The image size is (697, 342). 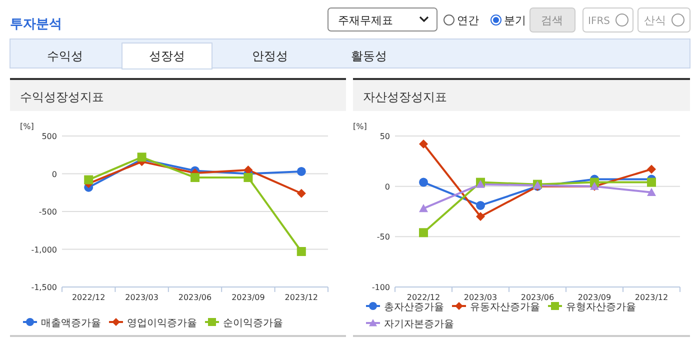 What do you see at coordinates (44, 287) in the screenshot?
I see `y-tick-label: -1,500` at bounding box center [44, 287].